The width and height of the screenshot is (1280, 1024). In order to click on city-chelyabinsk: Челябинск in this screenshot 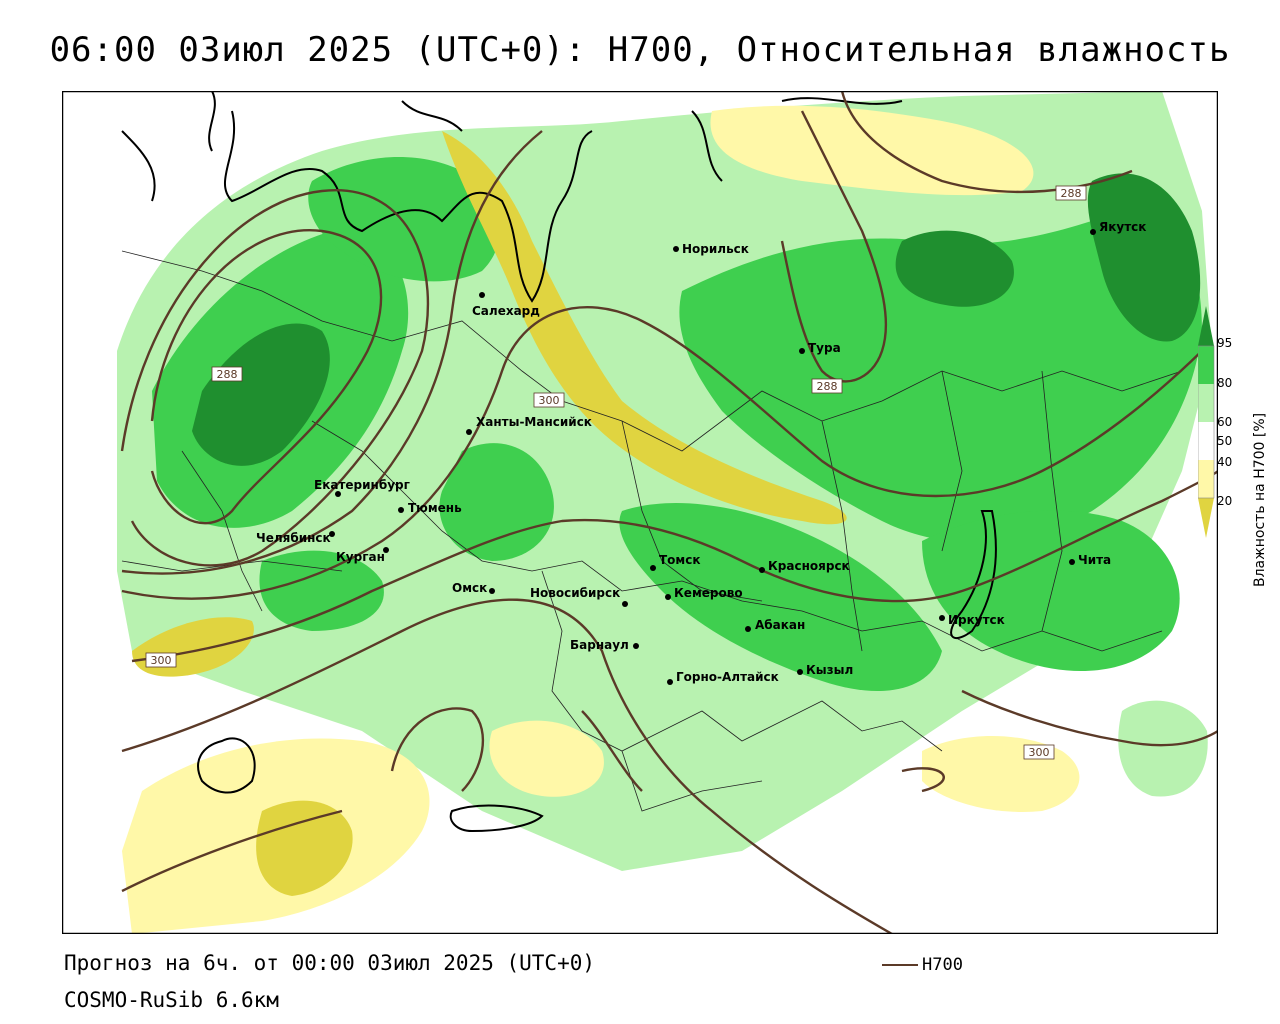, I will do `click(295, 538)`.